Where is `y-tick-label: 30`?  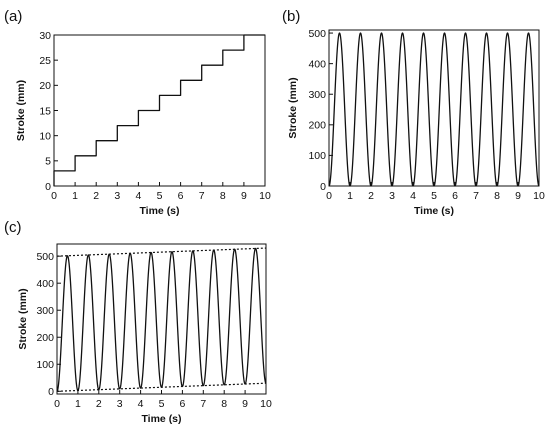
y-tick-label: 30 is located at coordinates (45, 36).